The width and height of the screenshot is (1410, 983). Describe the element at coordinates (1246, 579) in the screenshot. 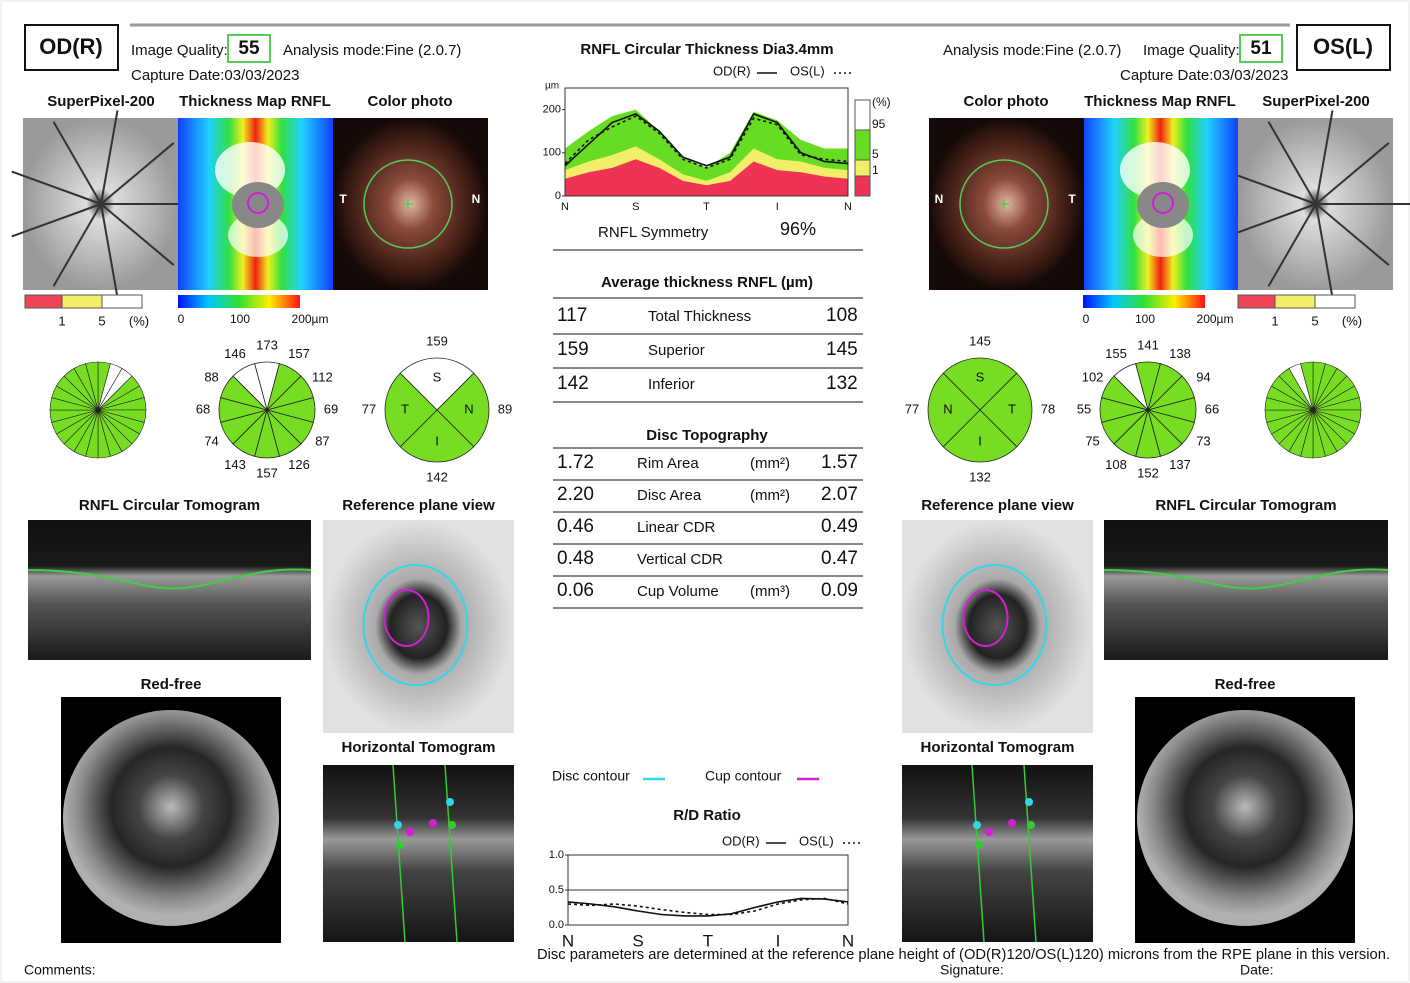

I see `rnfl-boundary` at that location.